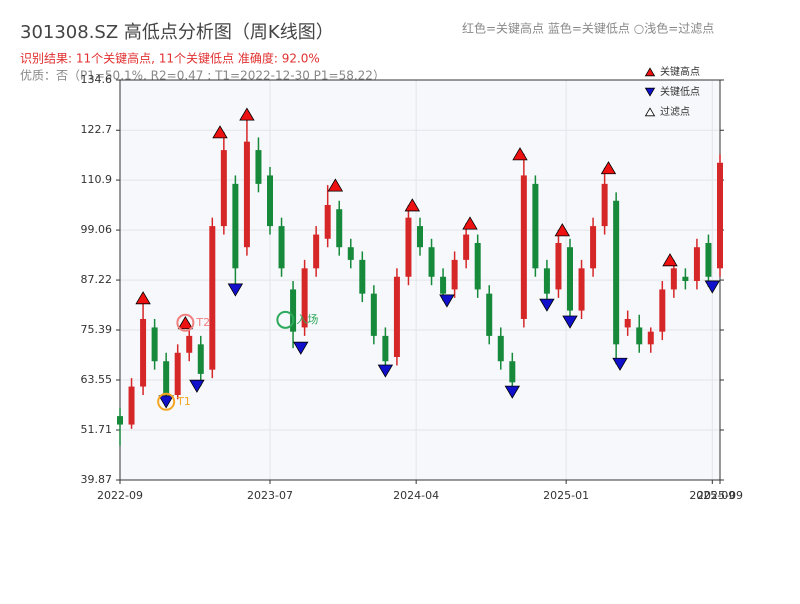  What do you see at coordinates (97, 179) in the screenshot?
I see `y-tick-label: 110.9` at bounding box center [97, 179].